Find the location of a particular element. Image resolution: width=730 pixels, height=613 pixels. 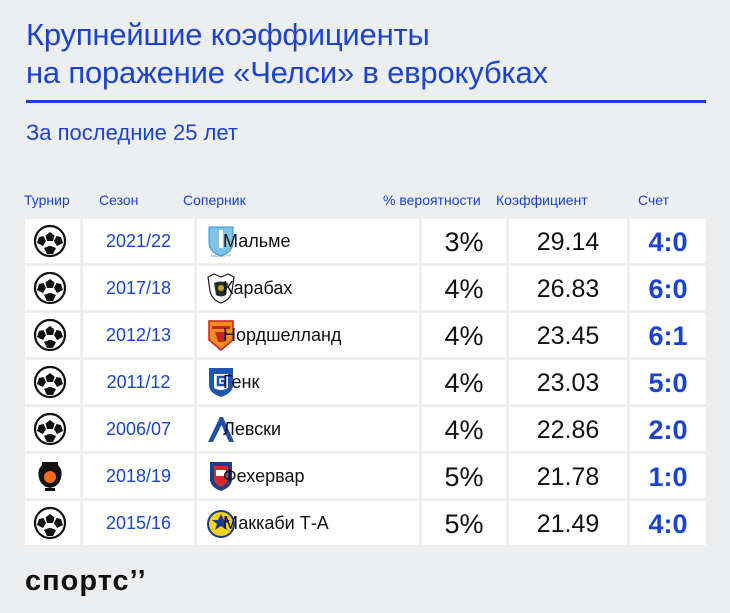

coefficient-value: 22.86 is located at coordinates (568, 430).